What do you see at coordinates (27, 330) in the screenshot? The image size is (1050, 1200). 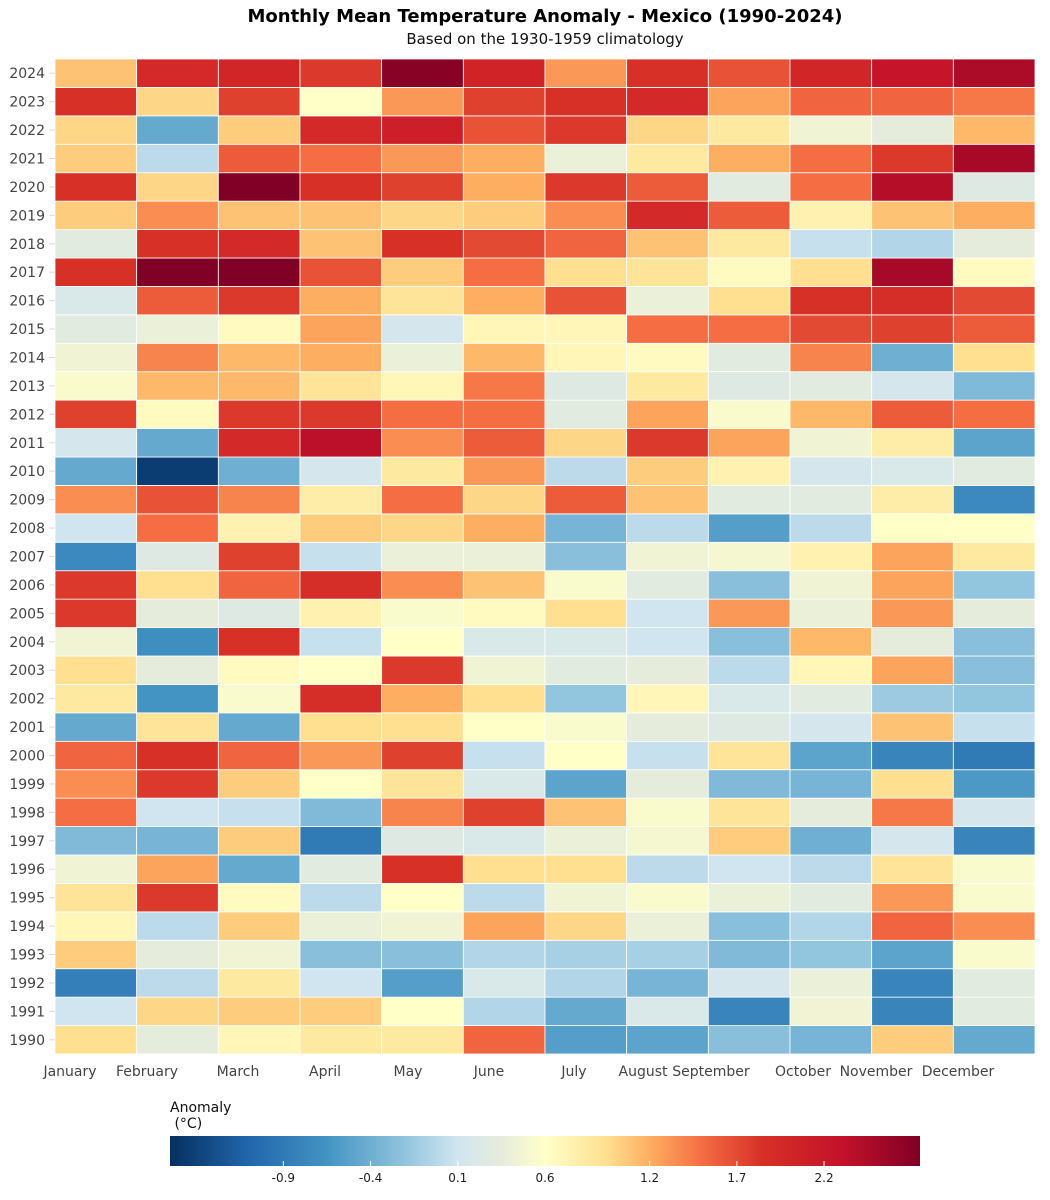 I see `y-tick-label: 2015` at bounding box center [27, 330].